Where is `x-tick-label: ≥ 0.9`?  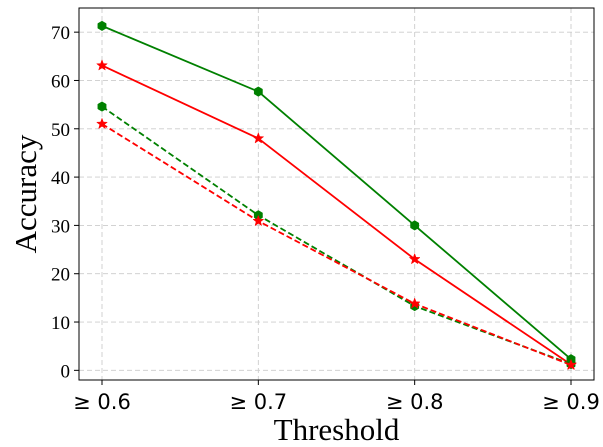
x-tick-label: ≥ 0.9 is located at coordinates (571, 402).